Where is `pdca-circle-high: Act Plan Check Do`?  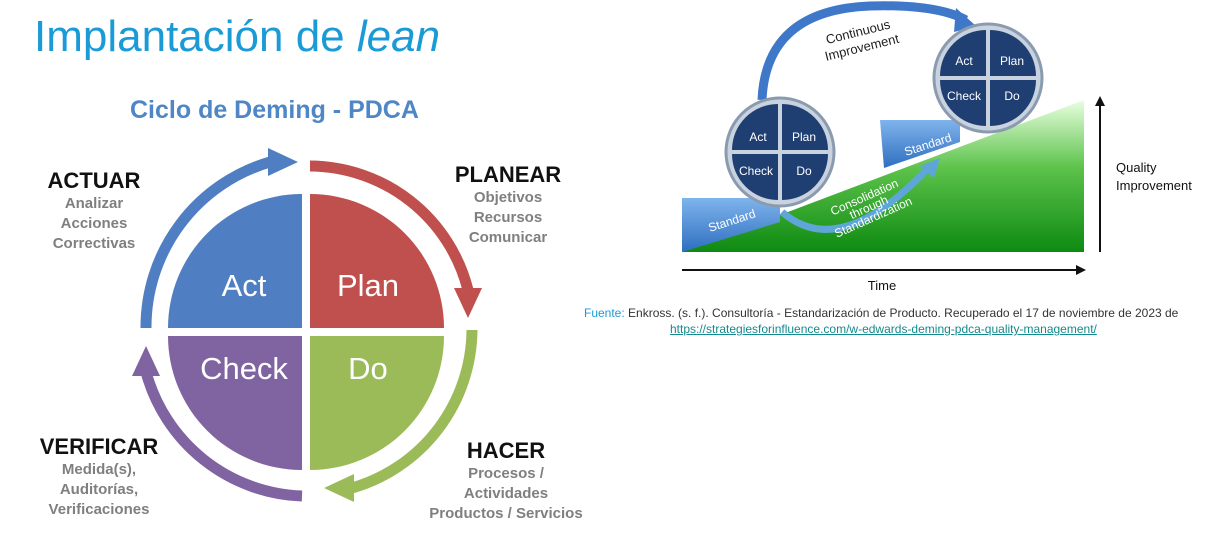
pdca-circle-high: Act Plan Check Do is located at coordinates (988, 78).